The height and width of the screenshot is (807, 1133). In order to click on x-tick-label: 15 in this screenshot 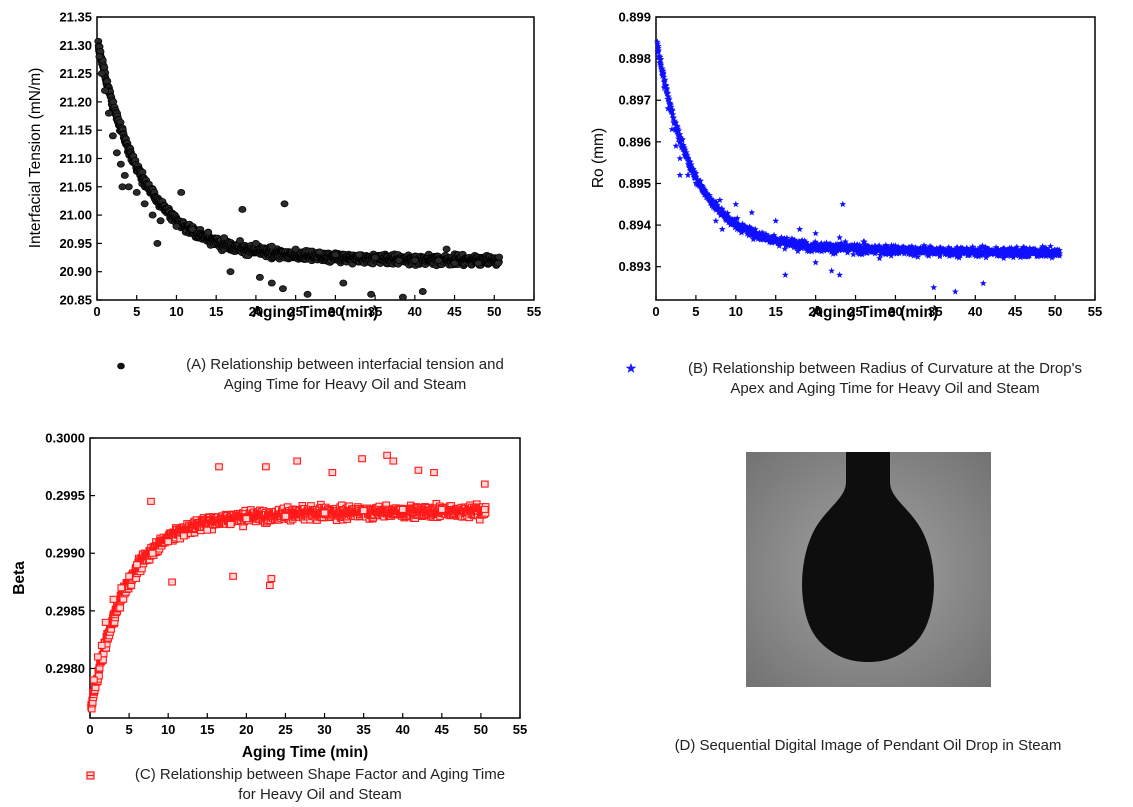, I will do `click(207, 729)`.